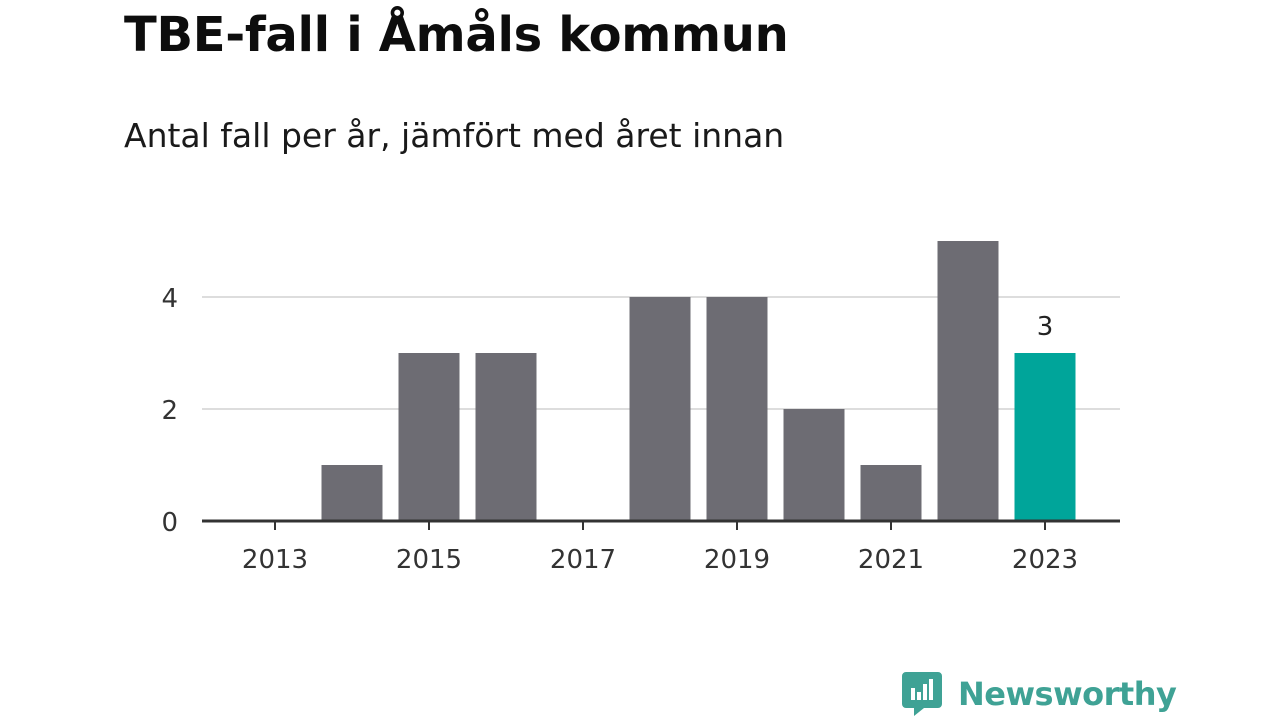 The width and height of the screenshot is (1280, 720). Describe the element at coordinates (456, 35) in the screenshot. I see `chart-title: TBE-fall i Åmåls kommun` at that location.